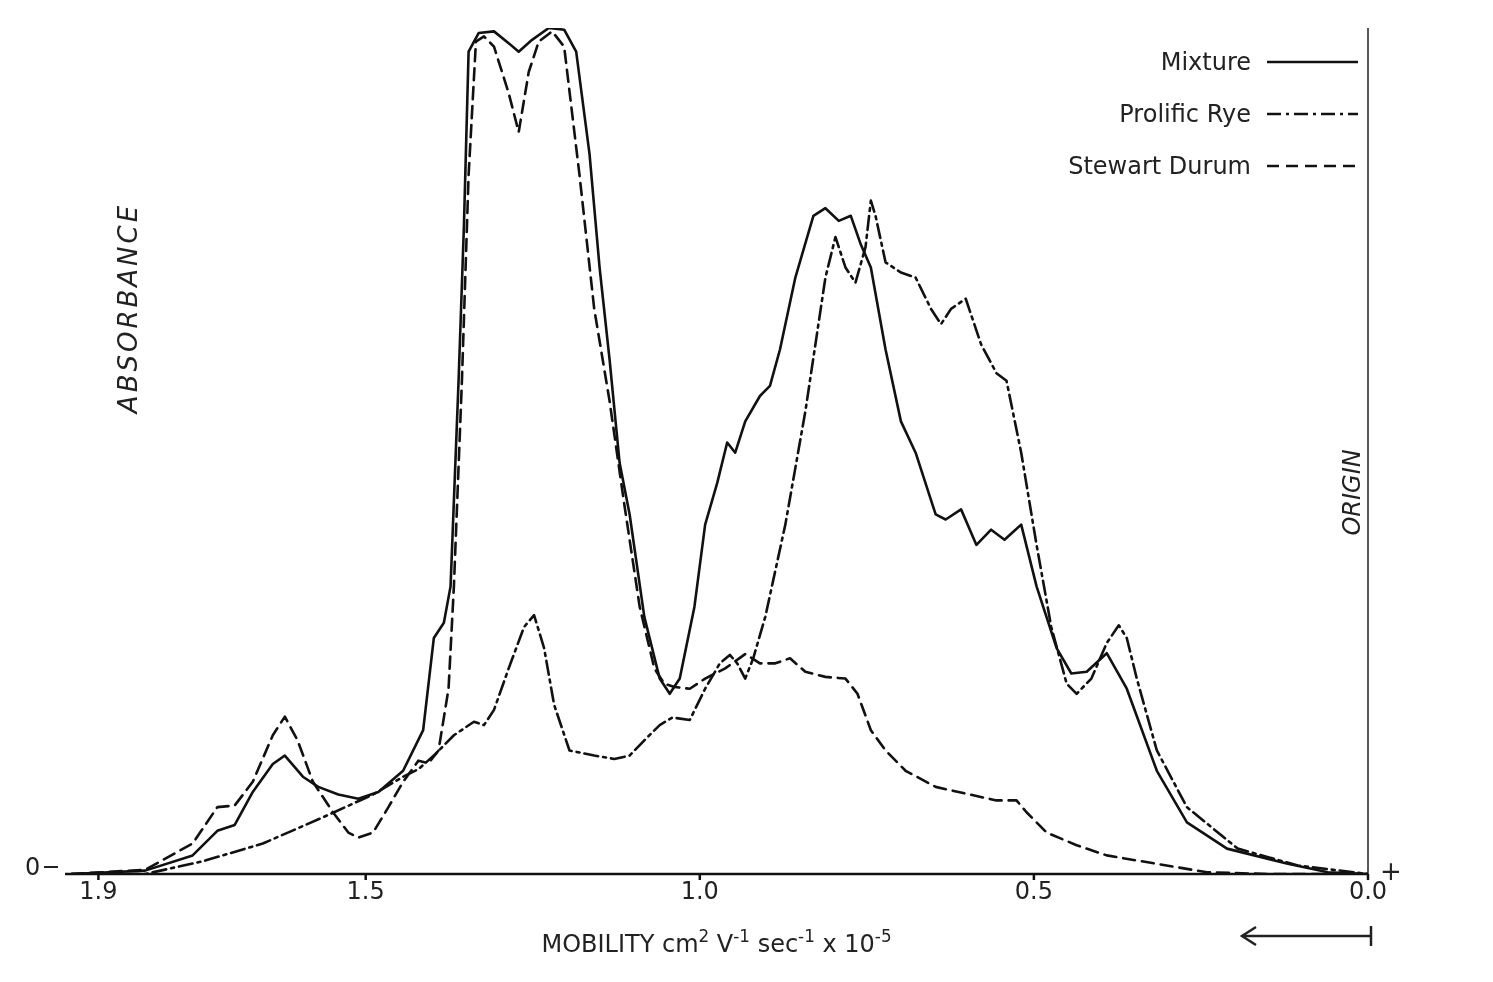  What do you see at coordinates (1033, 891) in the screenshot?
I see `x-tick-label: 0.5` at bounding box center [1033, 891].